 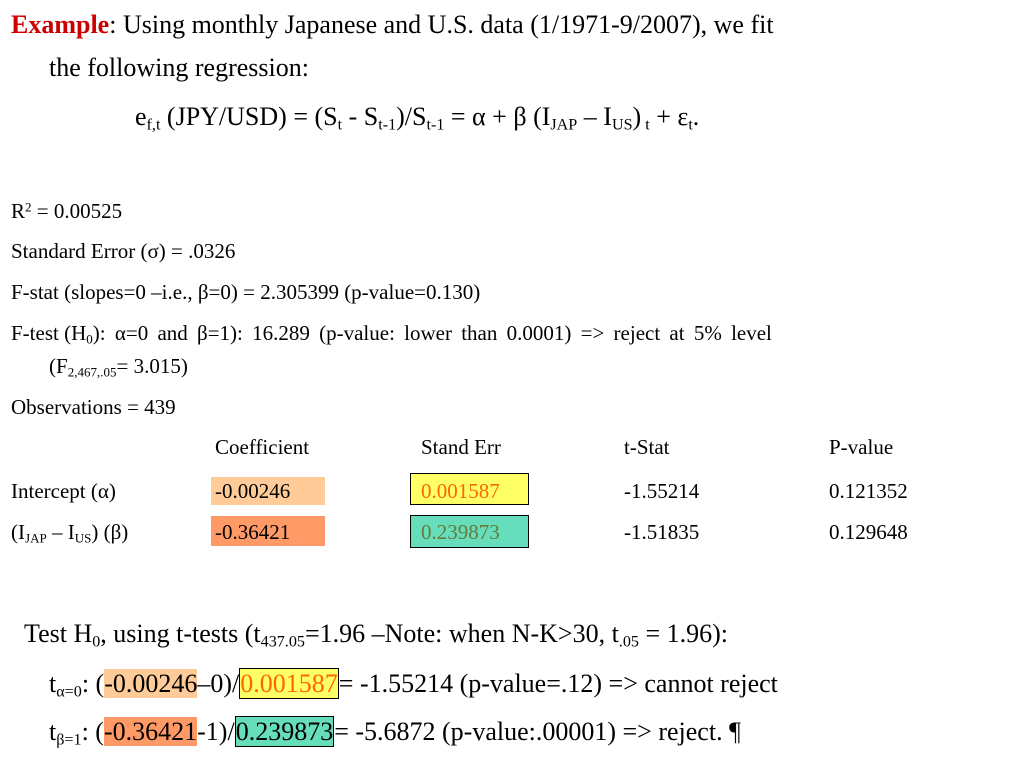 What do you see at coordinates (460, 532) in the screenshot?
I see `beta-se: 0.239873` at bounding box center [460, 532].